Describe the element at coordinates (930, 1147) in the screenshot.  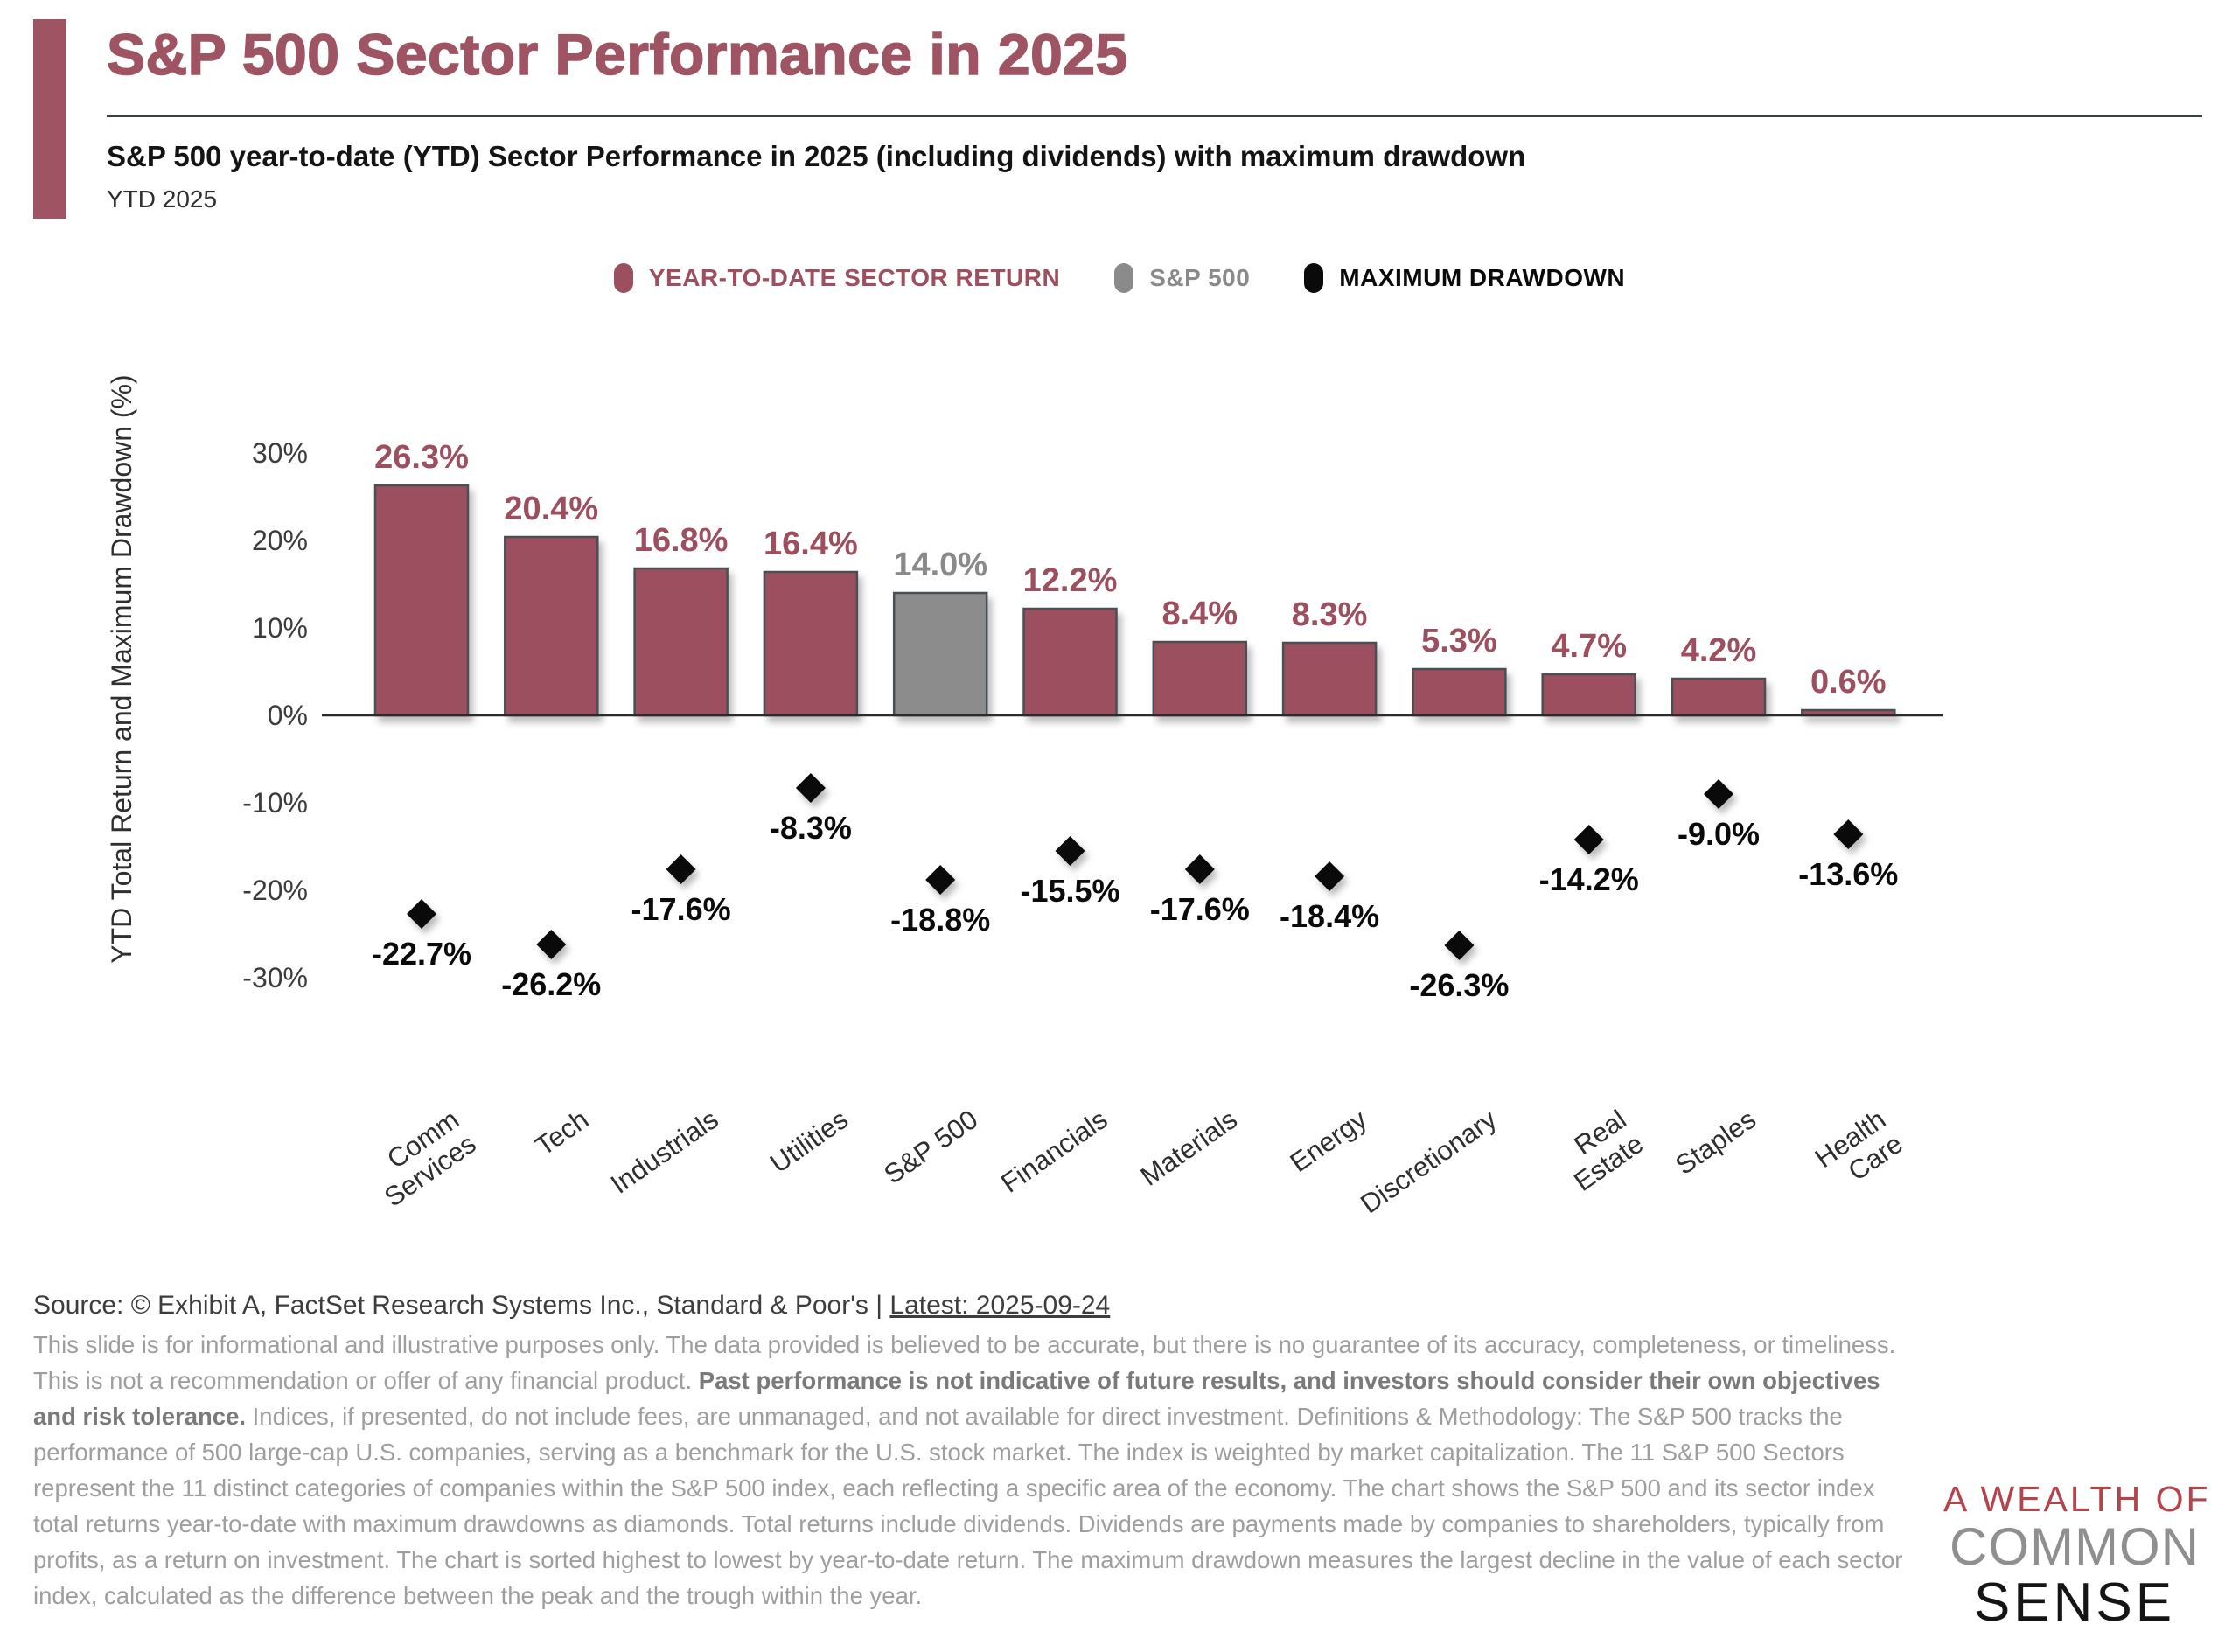
I see `x-label-s-p-500: S&P 500` at that location.